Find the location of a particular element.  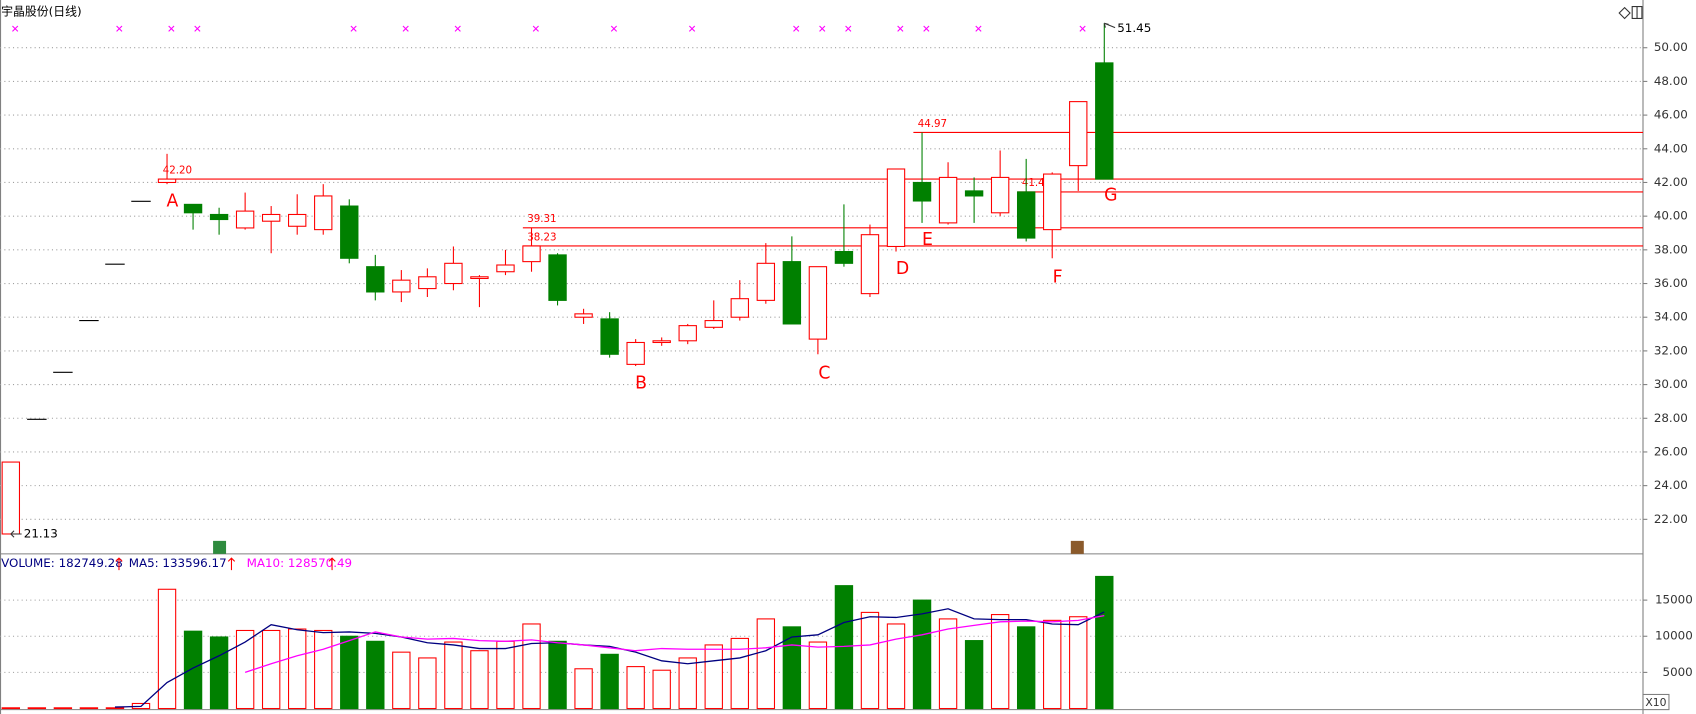

point-label: D is located at coordinates (902, 269).